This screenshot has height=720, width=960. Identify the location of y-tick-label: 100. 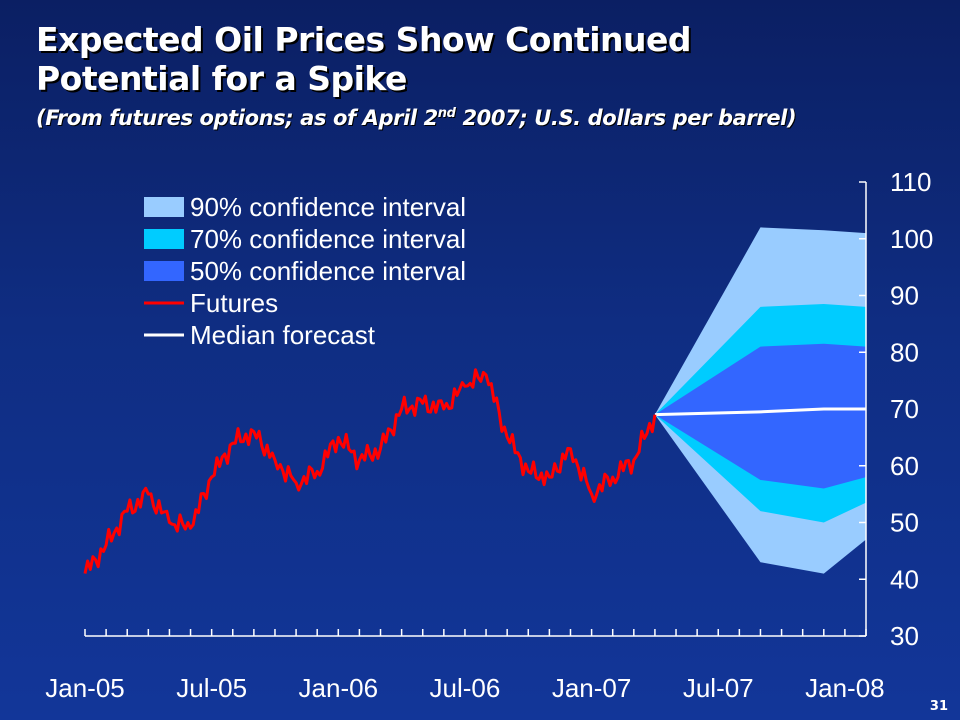
(911, 239).